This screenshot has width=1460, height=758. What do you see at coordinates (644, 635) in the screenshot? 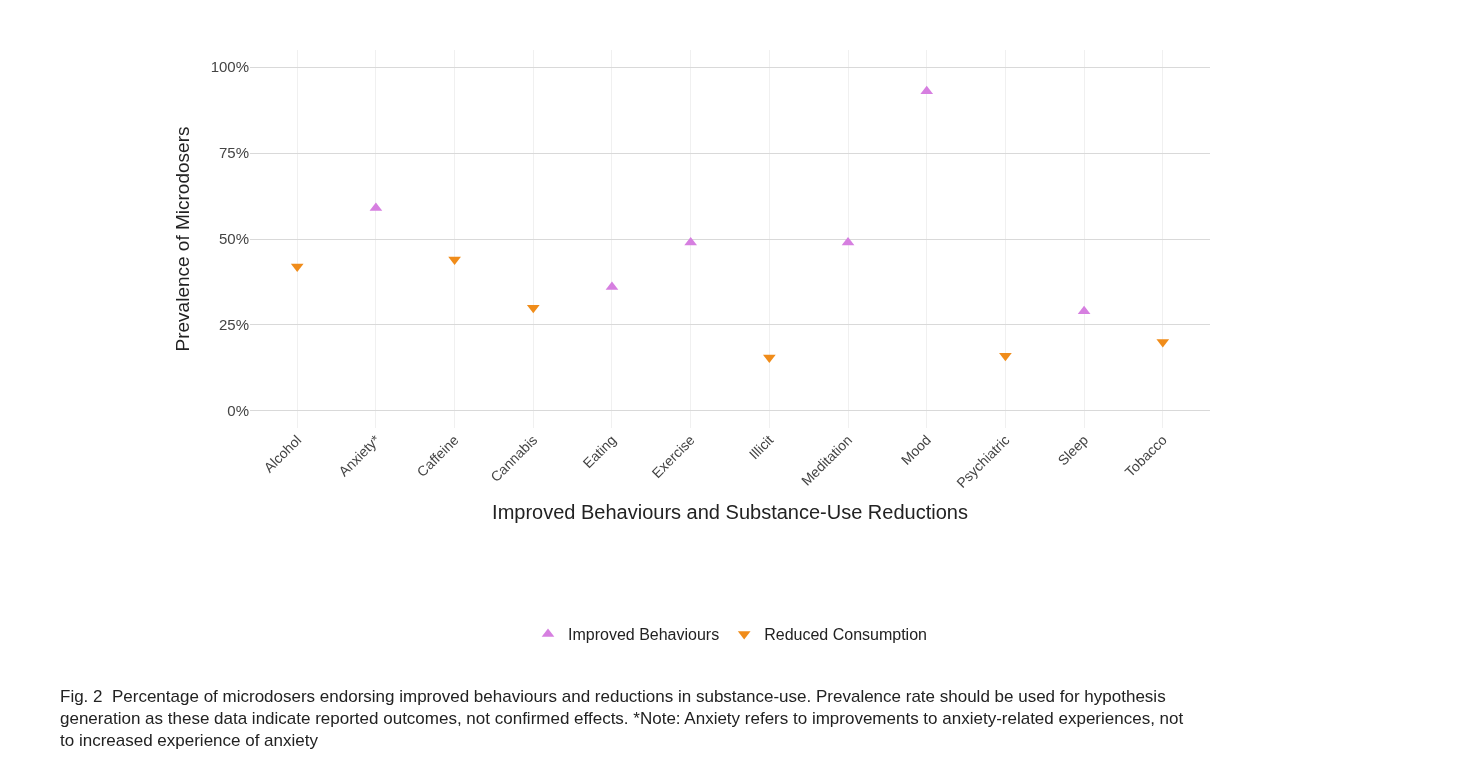
I see `legend-label: Improved Behaviours` at bounding box center [644, 635].